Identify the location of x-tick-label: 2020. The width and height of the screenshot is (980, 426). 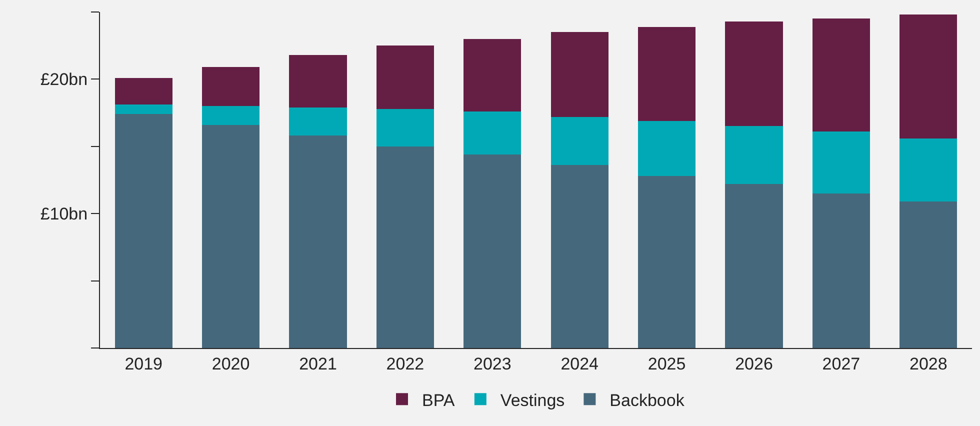
(231, 364).